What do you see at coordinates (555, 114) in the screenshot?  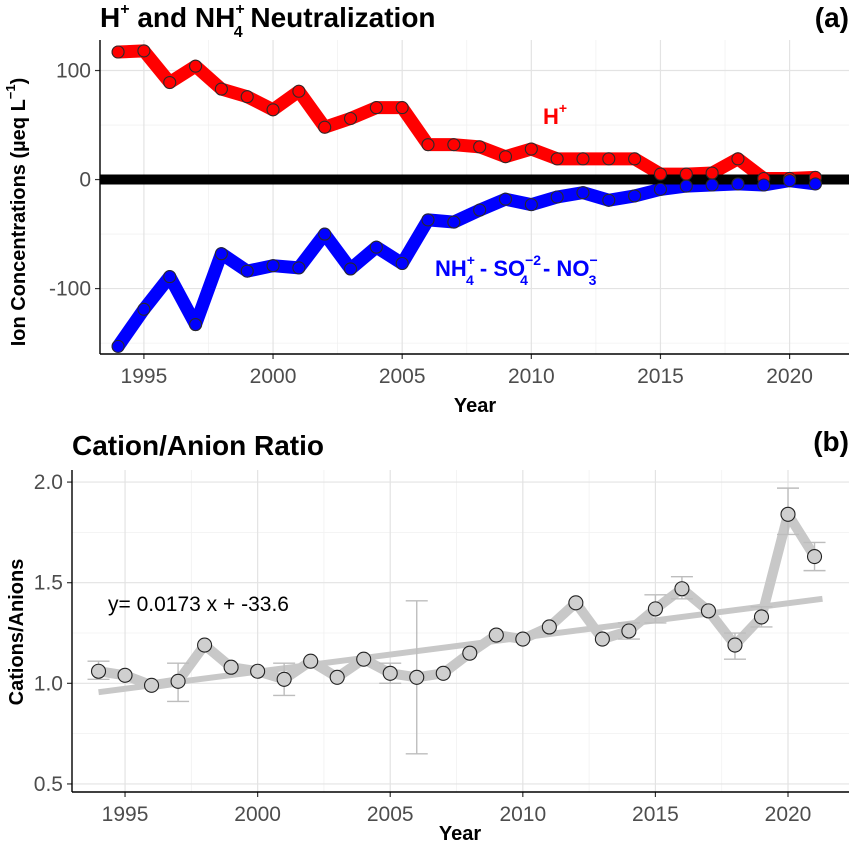 I see `series-h-label: H+` at bounding box center [555, 114].